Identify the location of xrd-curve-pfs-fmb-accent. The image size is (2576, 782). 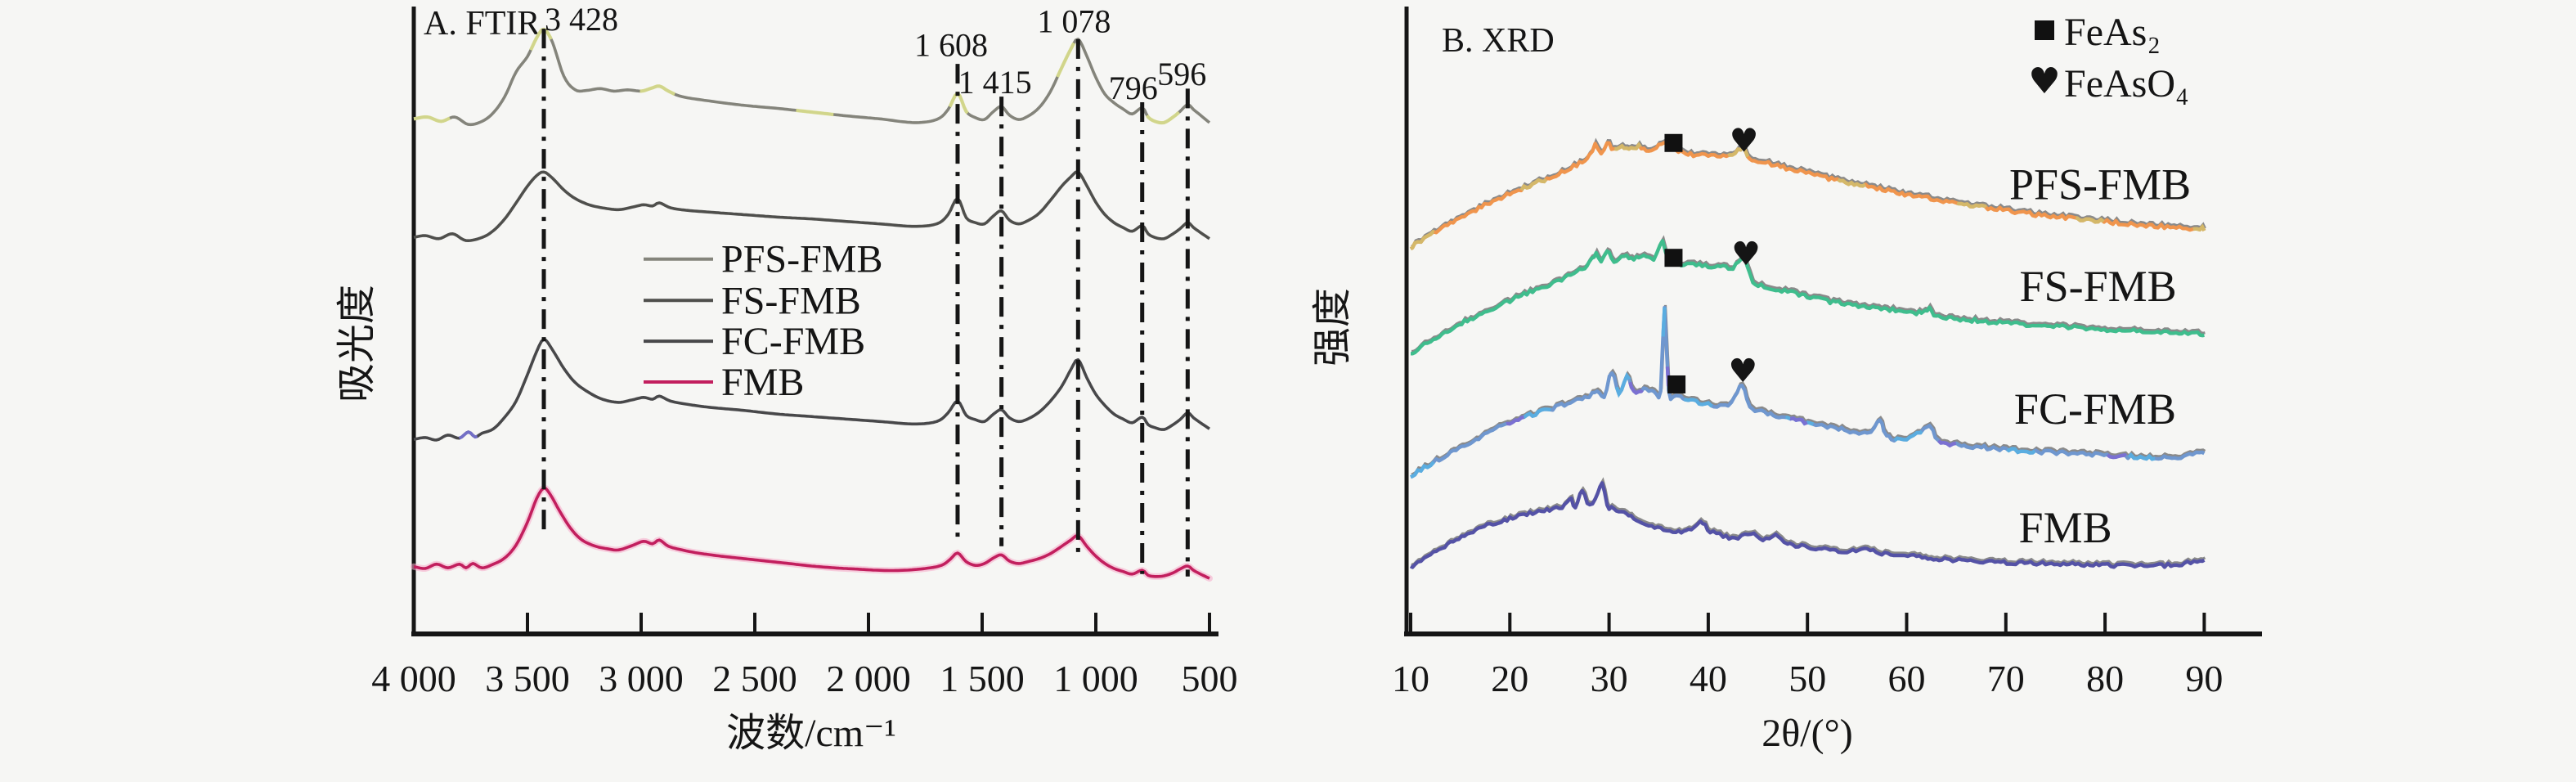
(1807, 195).